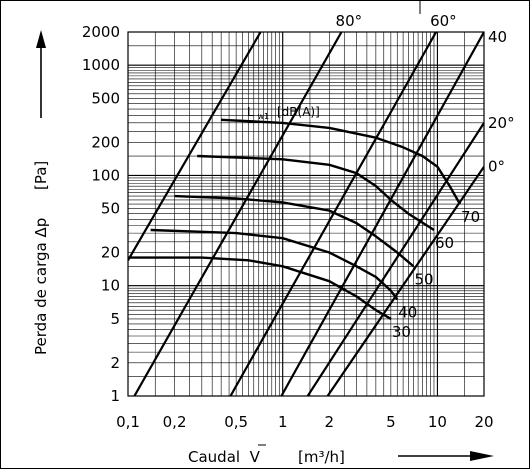  What do you see at coordinates (443, 21) in the screenshot?
I see `valve-line-label: 60°` at bounding box center [443, 21].